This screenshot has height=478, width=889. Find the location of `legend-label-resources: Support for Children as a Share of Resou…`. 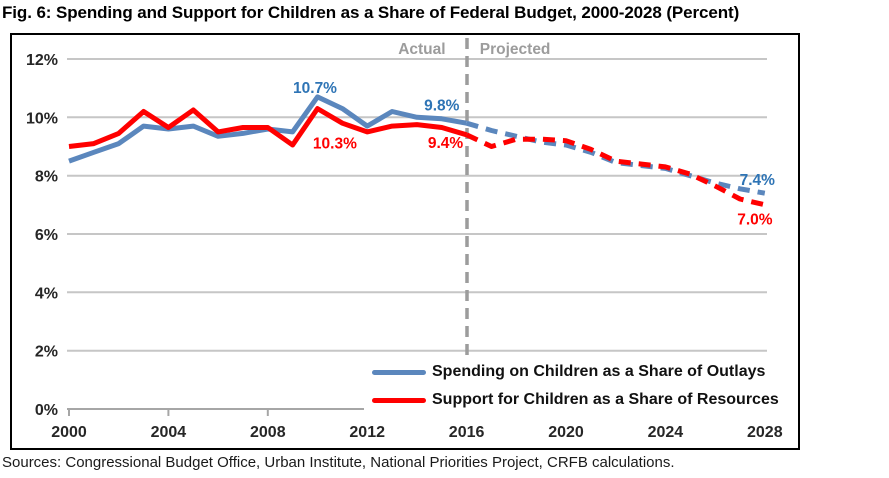

legend-label-resources: Support for Children as a Share of Resou… is located at coordinates (605, 399).